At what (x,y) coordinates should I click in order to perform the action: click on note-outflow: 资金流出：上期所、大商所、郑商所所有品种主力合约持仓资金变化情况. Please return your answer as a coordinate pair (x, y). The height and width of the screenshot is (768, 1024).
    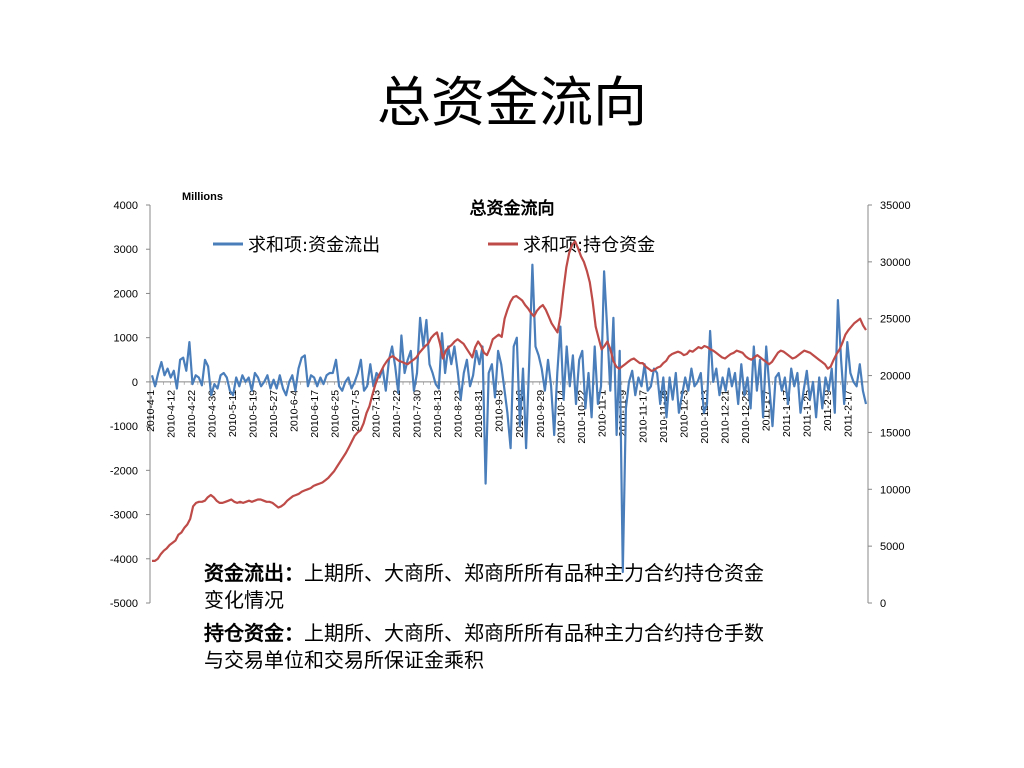
    Looking at the image, I should click on (484, 587).